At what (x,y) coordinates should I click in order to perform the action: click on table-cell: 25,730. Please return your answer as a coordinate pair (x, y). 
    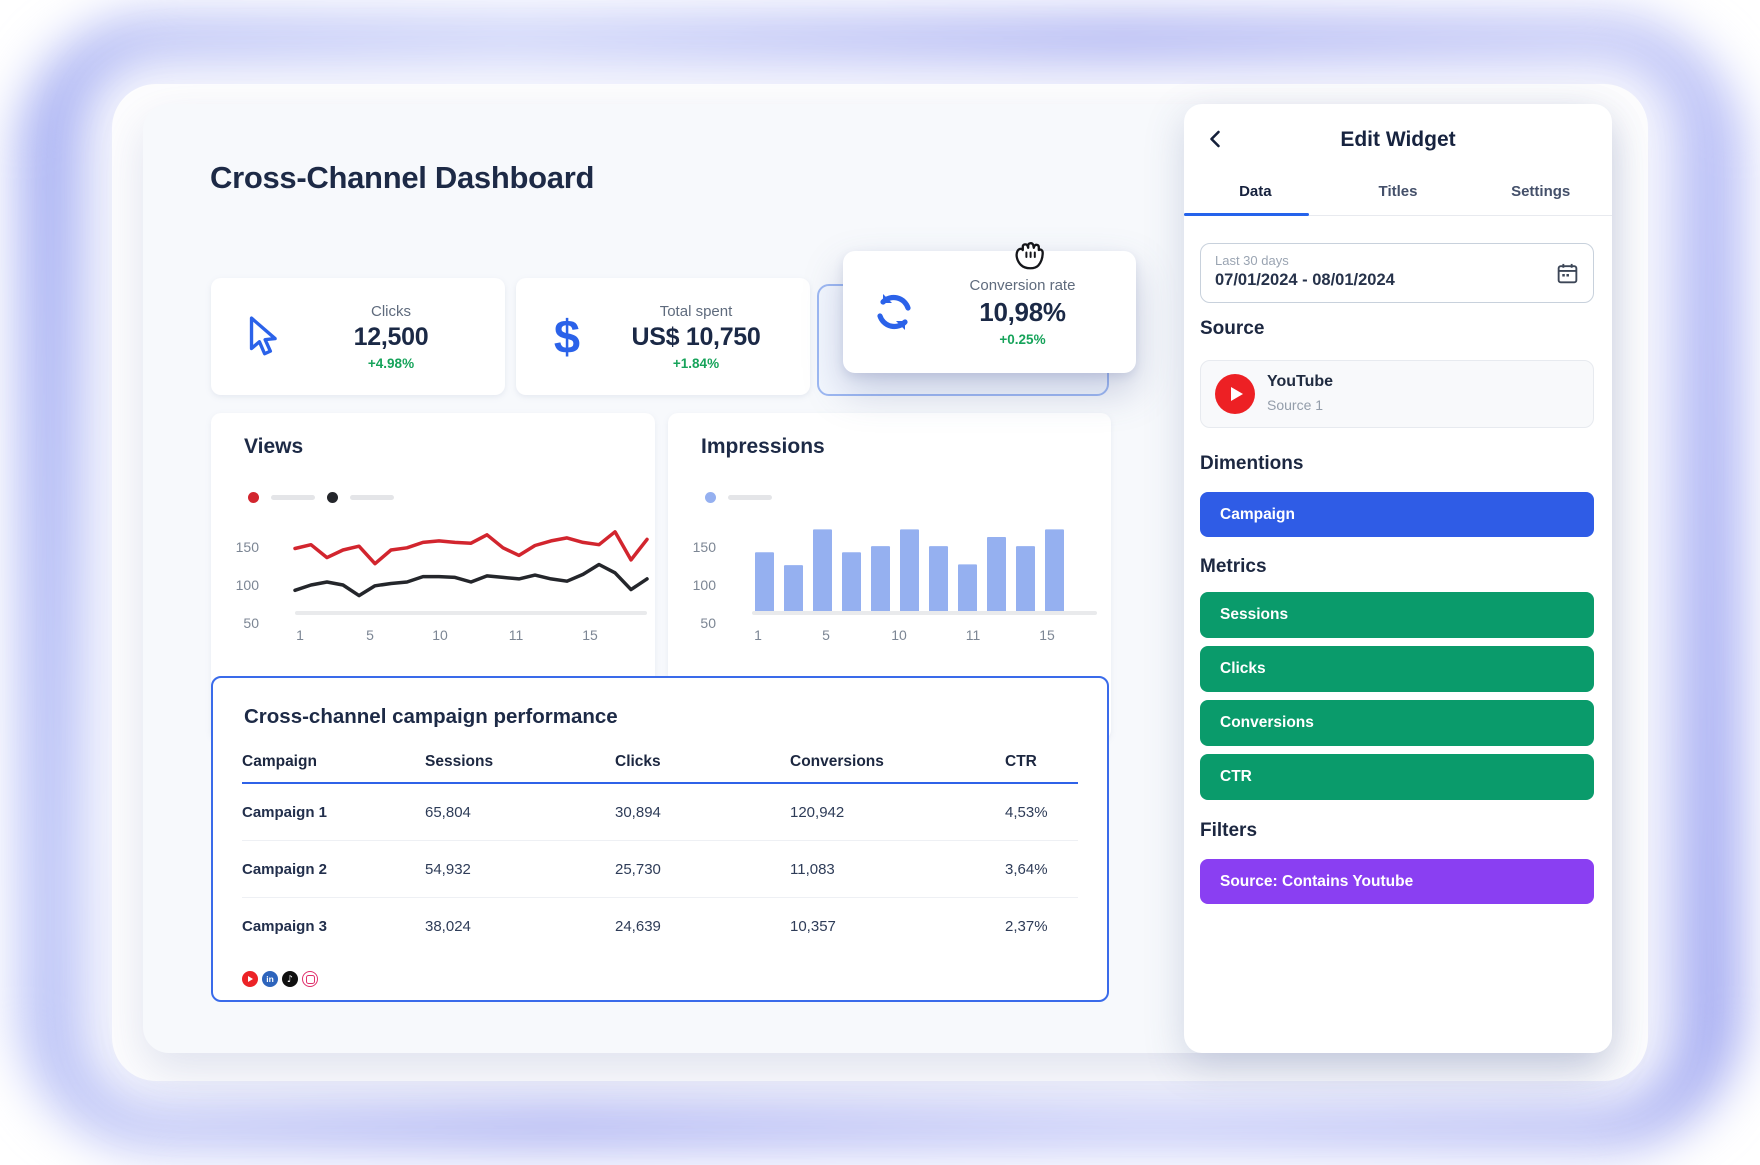
    Looking at the image, I should click on (638, 869).